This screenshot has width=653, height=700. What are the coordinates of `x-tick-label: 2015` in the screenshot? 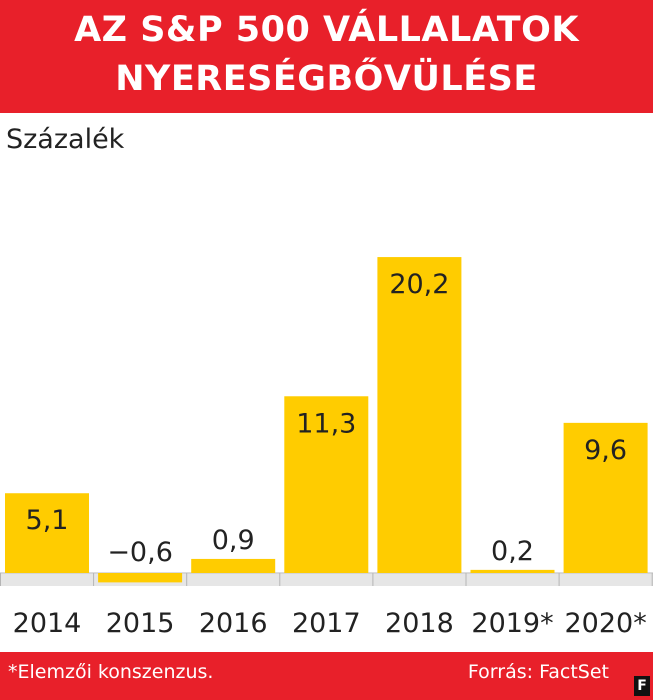 It's located at (140, 623).